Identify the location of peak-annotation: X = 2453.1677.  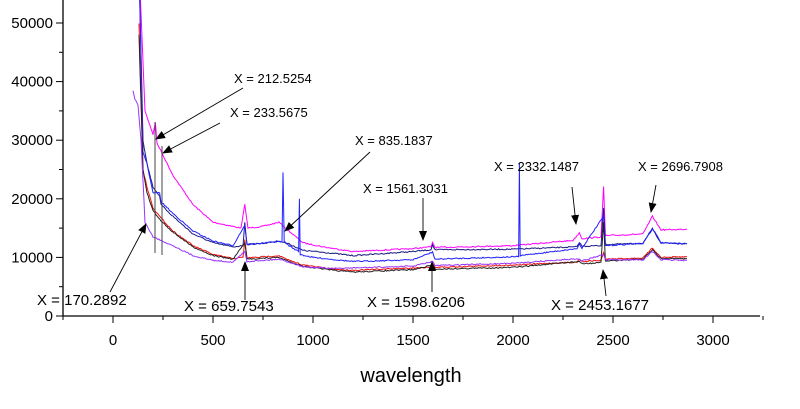
(600, 291).